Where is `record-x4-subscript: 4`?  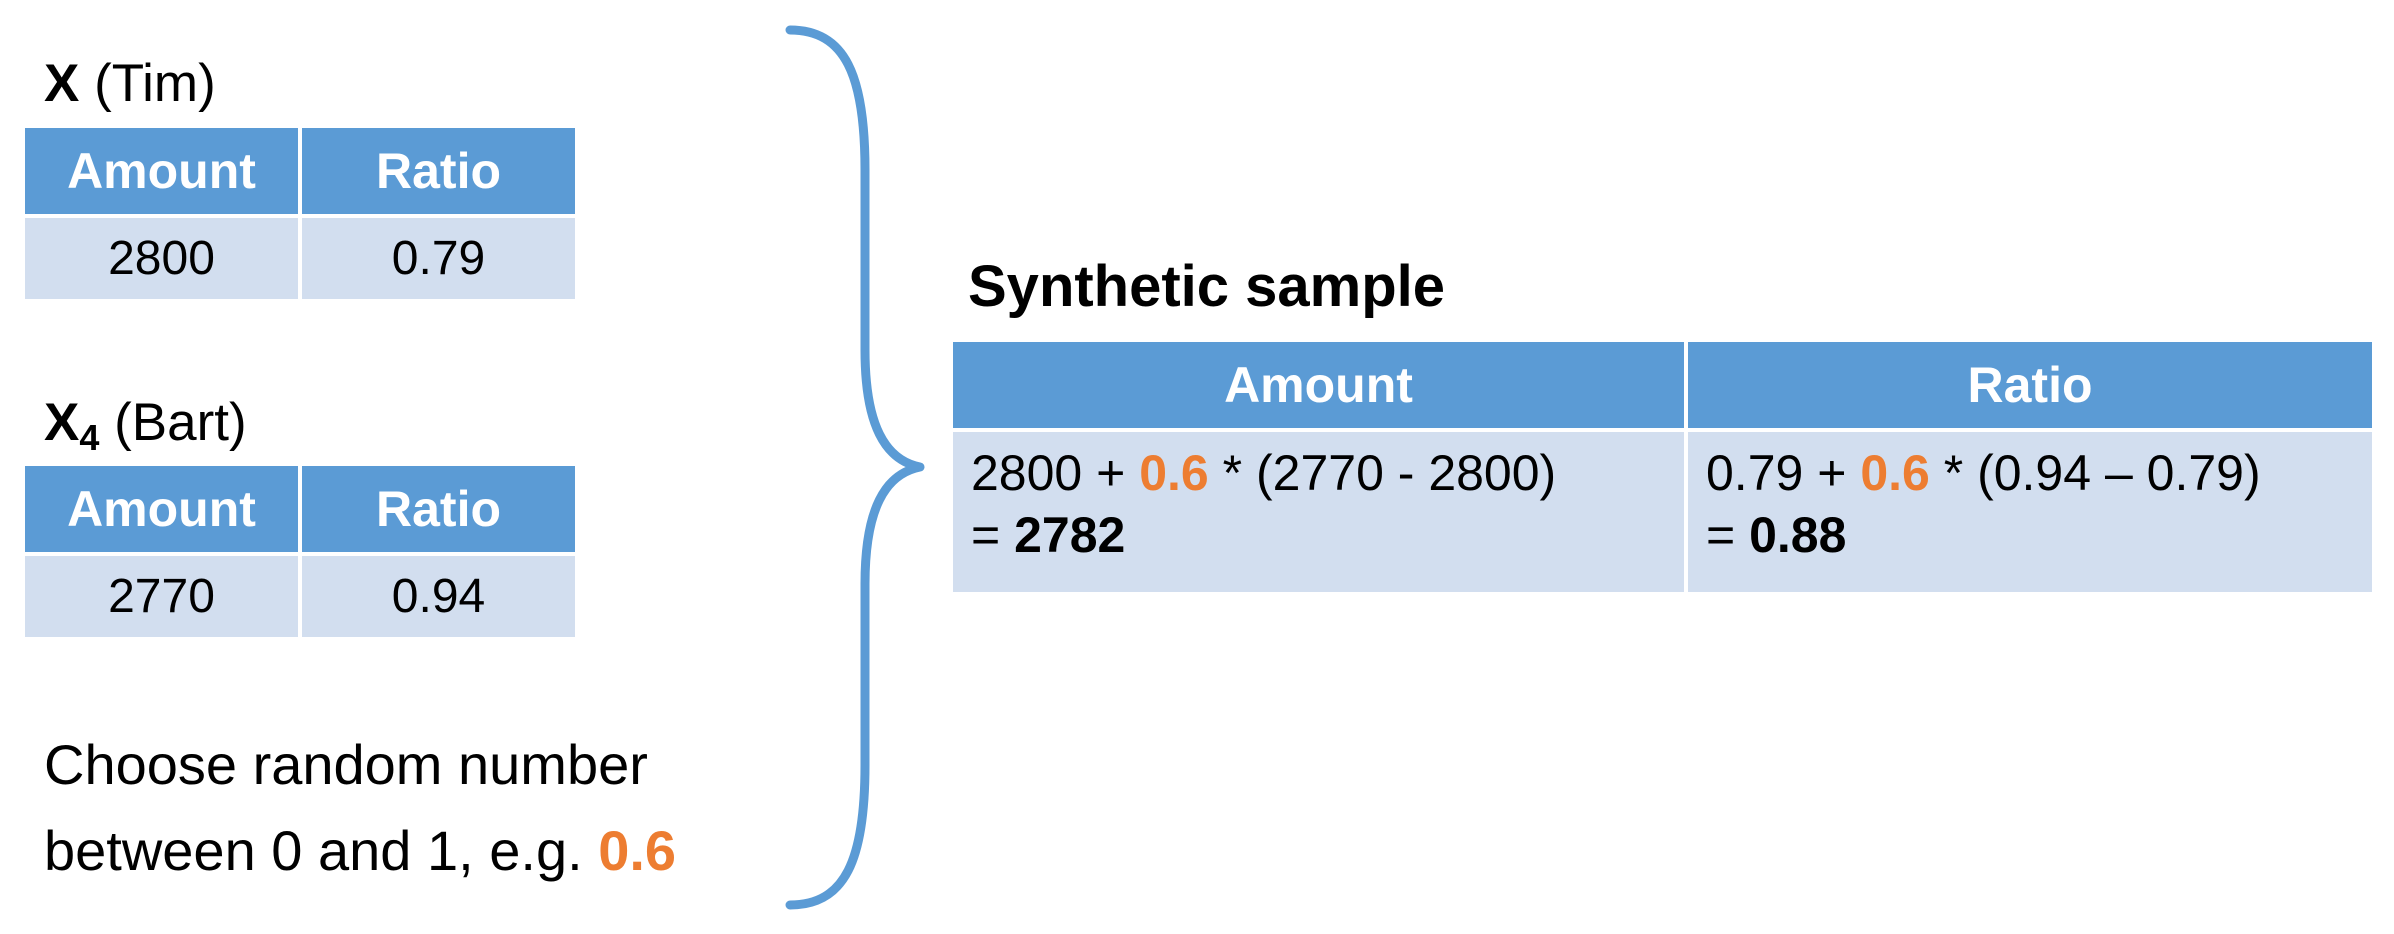 record-x4-subscript: 4 is located at coordinates (89, 437).